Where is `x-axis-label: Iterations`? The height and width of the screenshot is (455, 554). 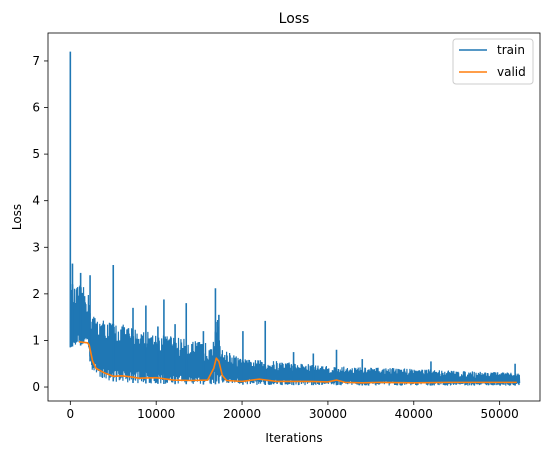 x-axis-label: Iterations is located at coordinates (293, 438).